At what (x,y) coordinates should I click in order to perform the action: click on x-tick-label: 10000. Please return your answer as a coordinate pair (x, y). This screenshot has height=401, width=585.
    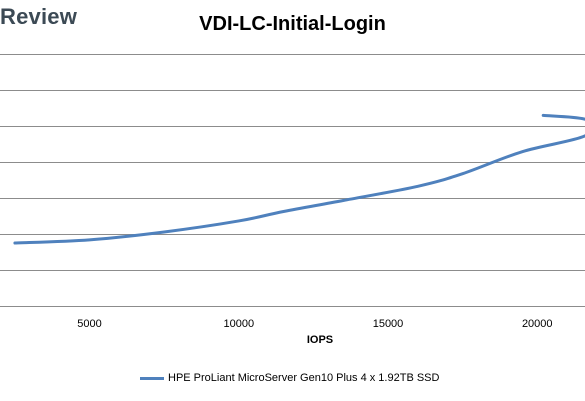
    Looking at the image, I should click on (238, 324).